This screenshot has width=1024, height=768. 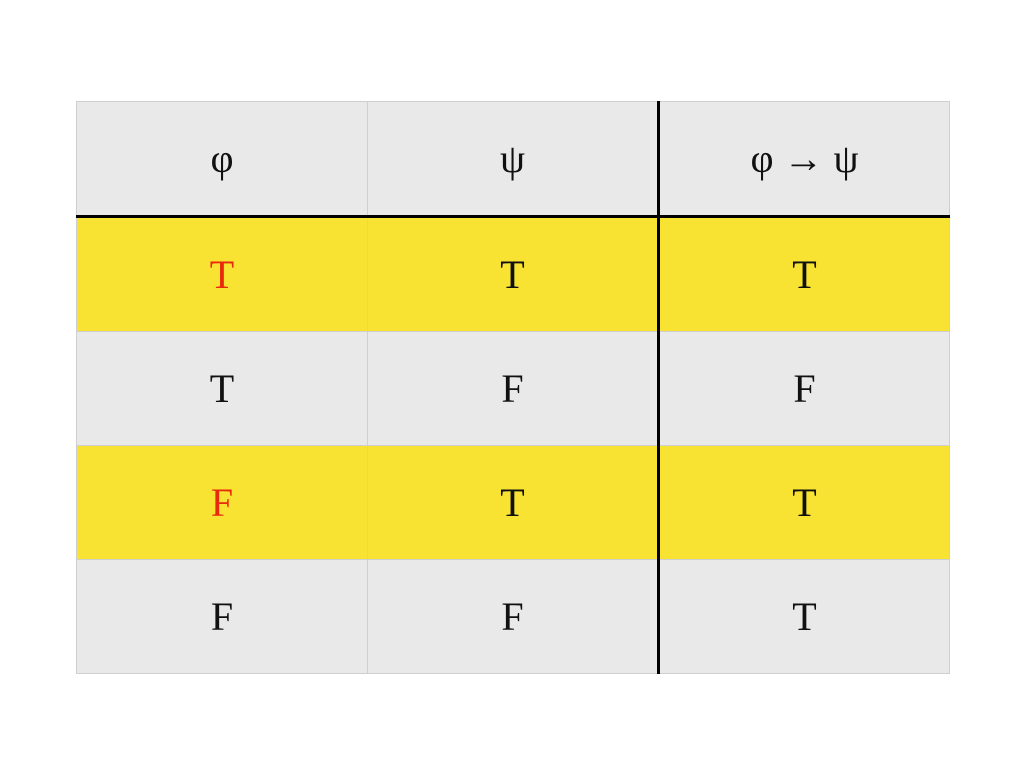 What do you see at coordinates (803, 159) in the screenshot?
I see `header-implication: φ → ψ` at bounding box center [803, 159].